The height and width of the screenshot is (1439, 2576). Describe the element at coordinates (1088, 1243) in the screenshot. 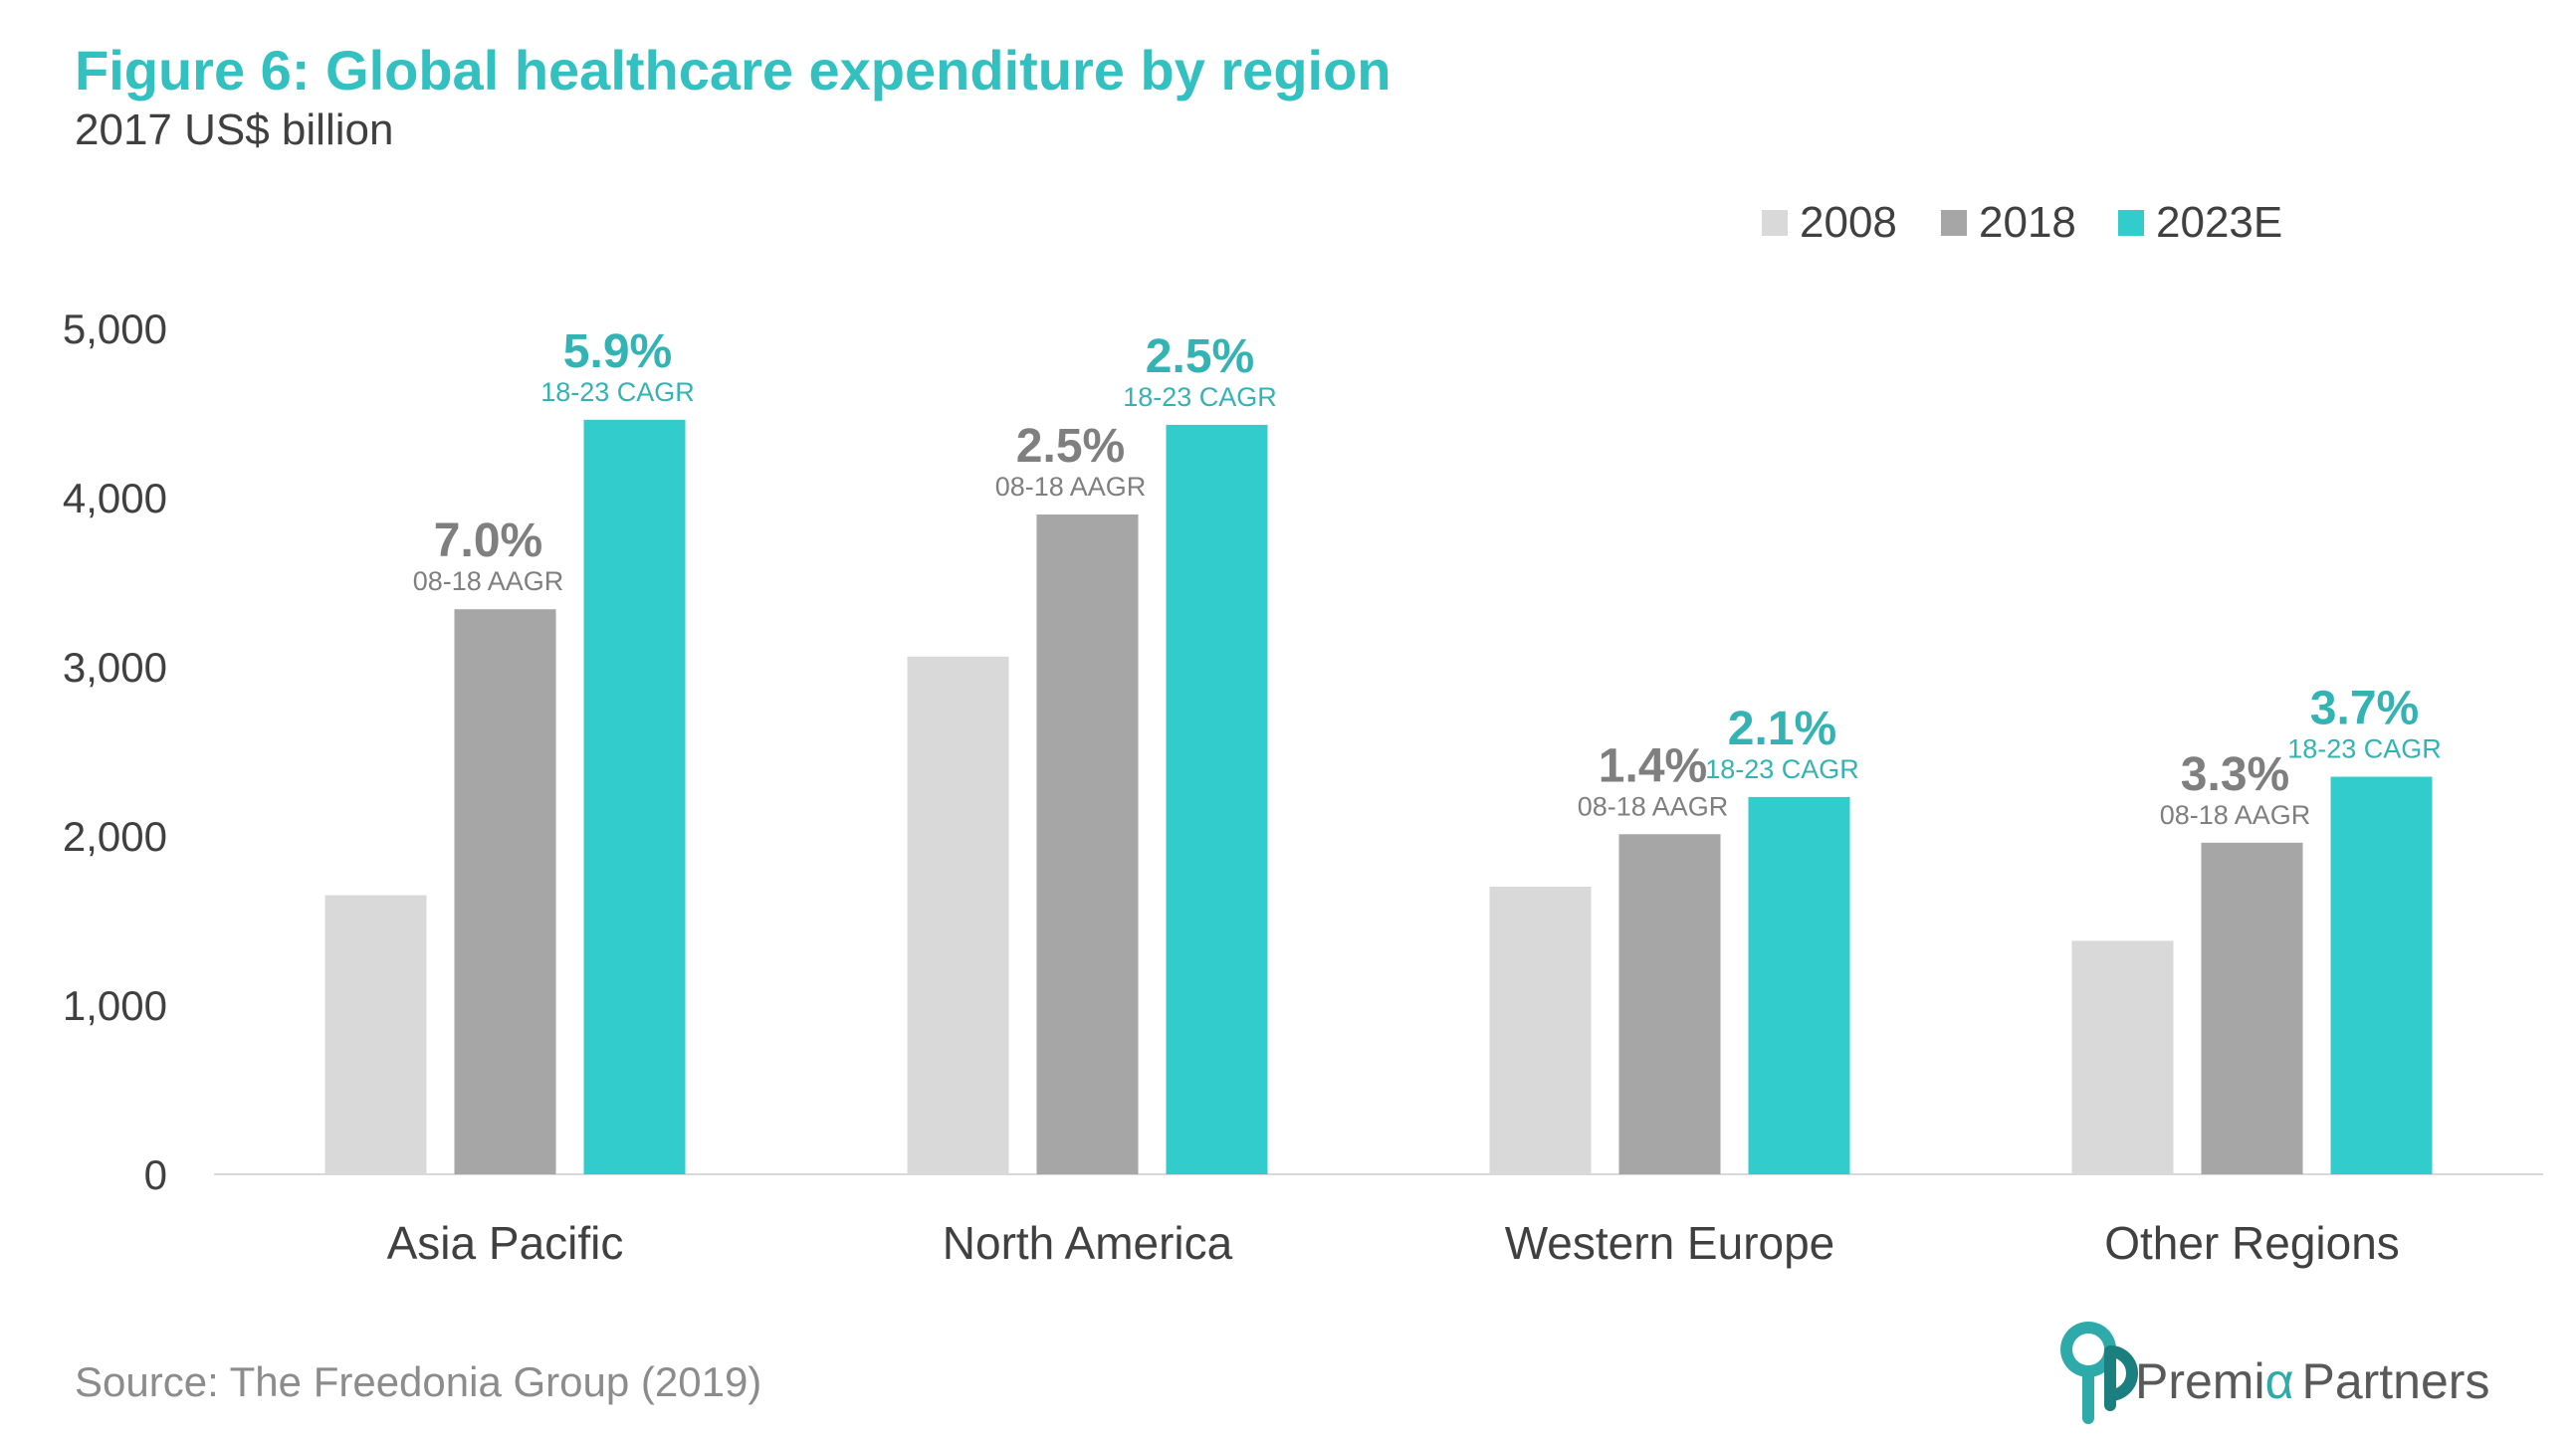

I see `x-tick-label: North America` at that location.